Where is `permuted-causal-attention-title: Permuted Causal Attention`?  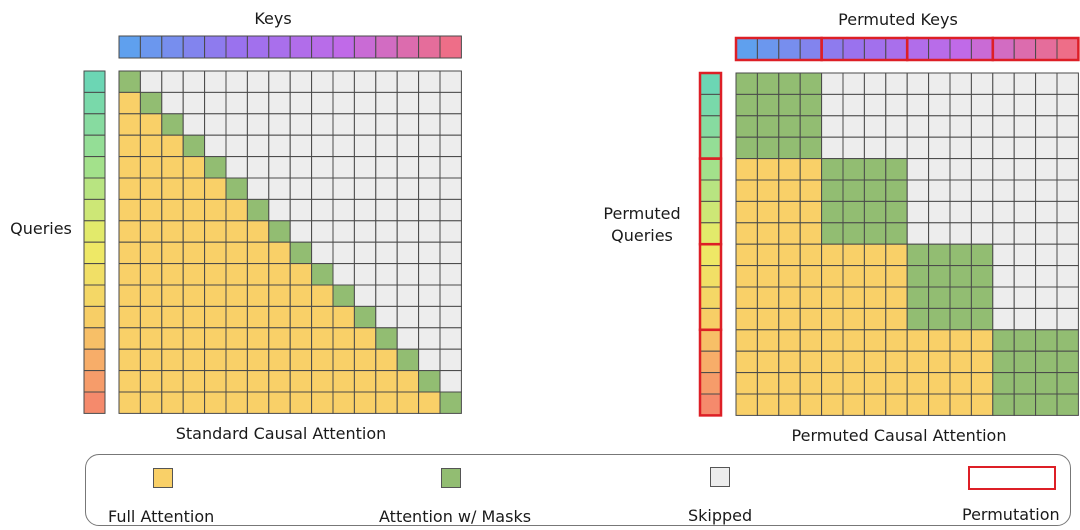 permuted-causal-attention-title: Permuted Causal Attention is located at coordinates (899, 435).